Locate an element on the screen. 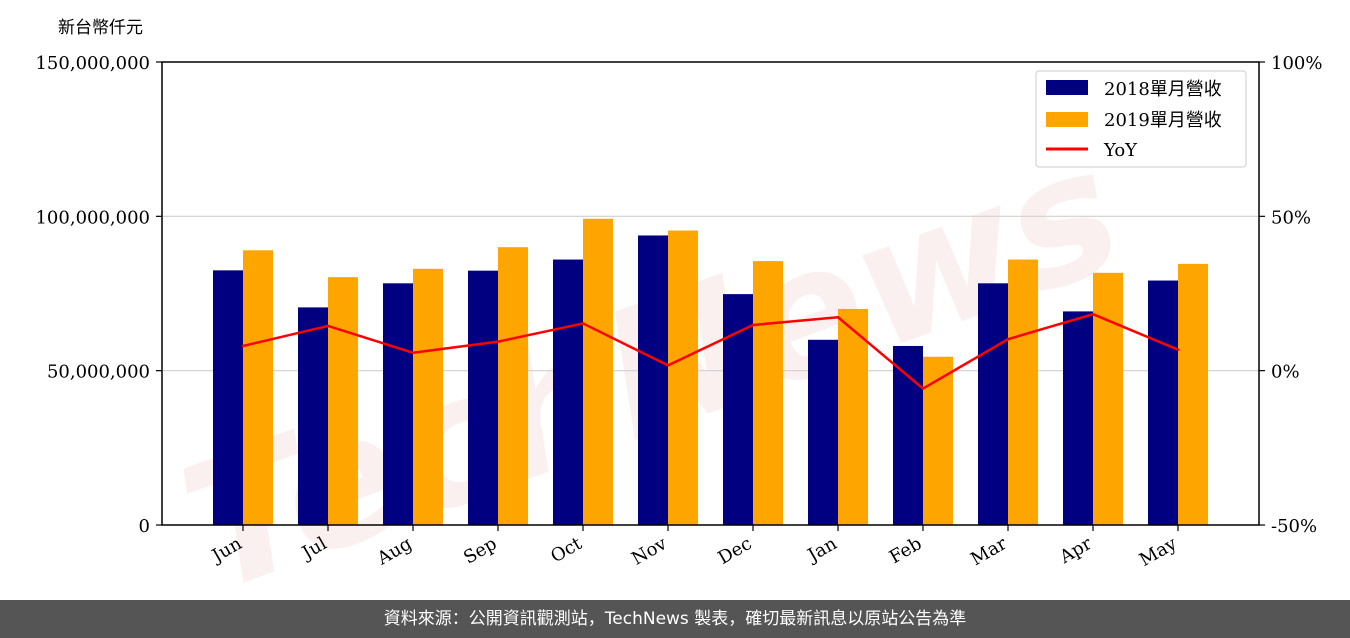 The height and width of the screenshot is (638, 1350). source-text: 資料來源：公開資訊觀測站，TechNews 製表，確切最新訊息以原站公告為準 is located at coordinates (675, 619).